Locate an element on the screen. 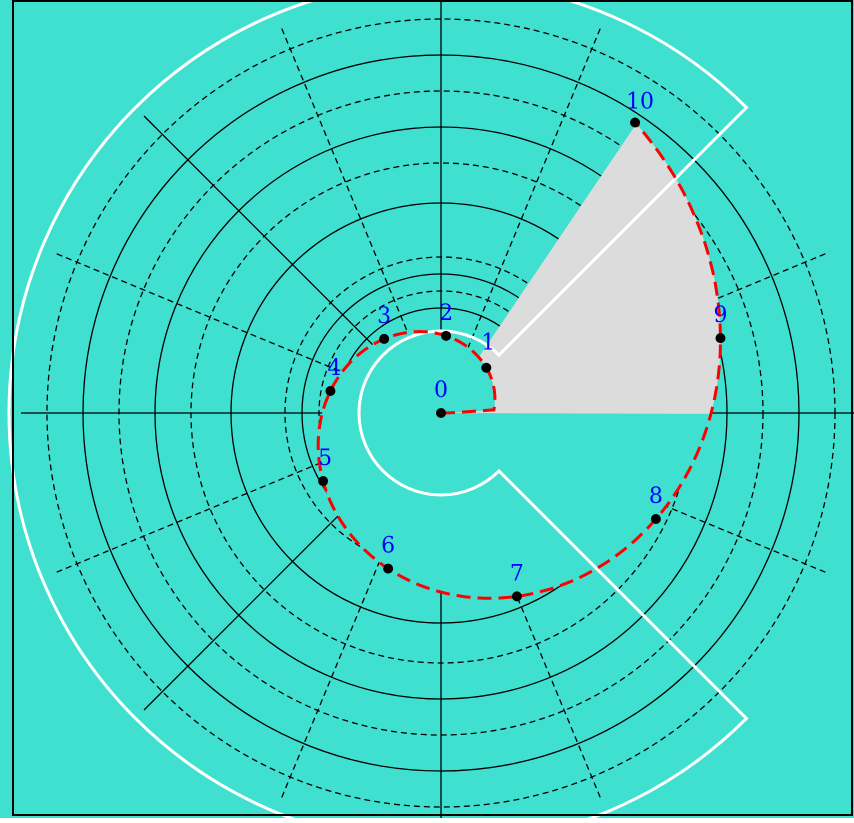  spiral-point-7: 7 is located at coordinates (517, 581).